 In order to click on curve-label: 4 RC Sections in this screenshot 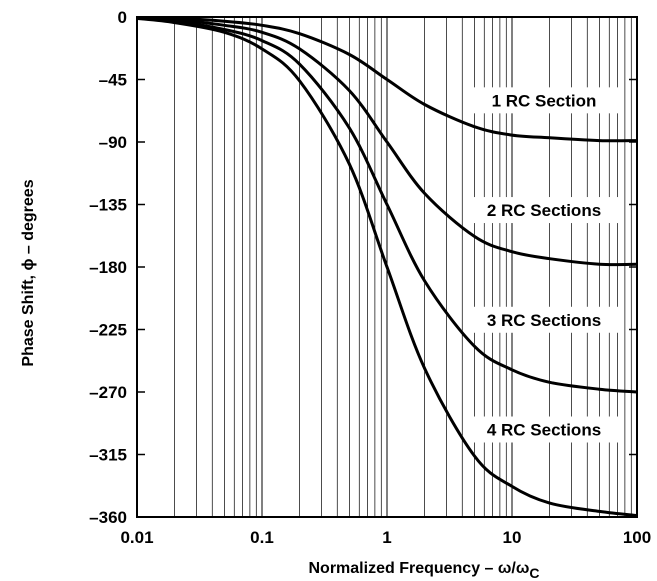, I will do `click(544, 430)`.